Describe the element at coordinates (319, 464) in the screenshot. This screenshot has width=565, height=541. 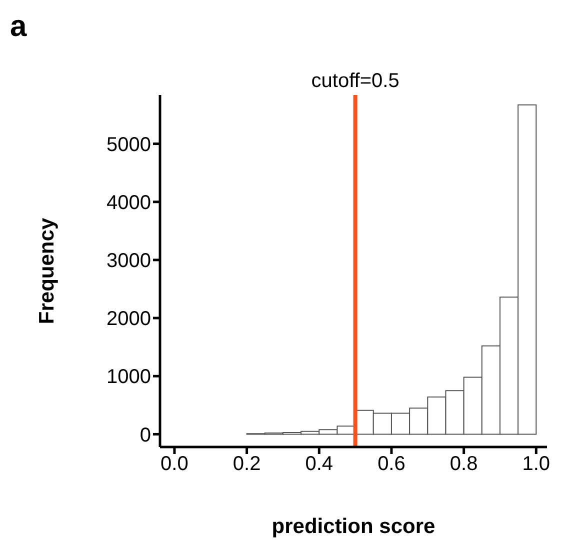
I see `x-tick-label: 0.4` at that location.